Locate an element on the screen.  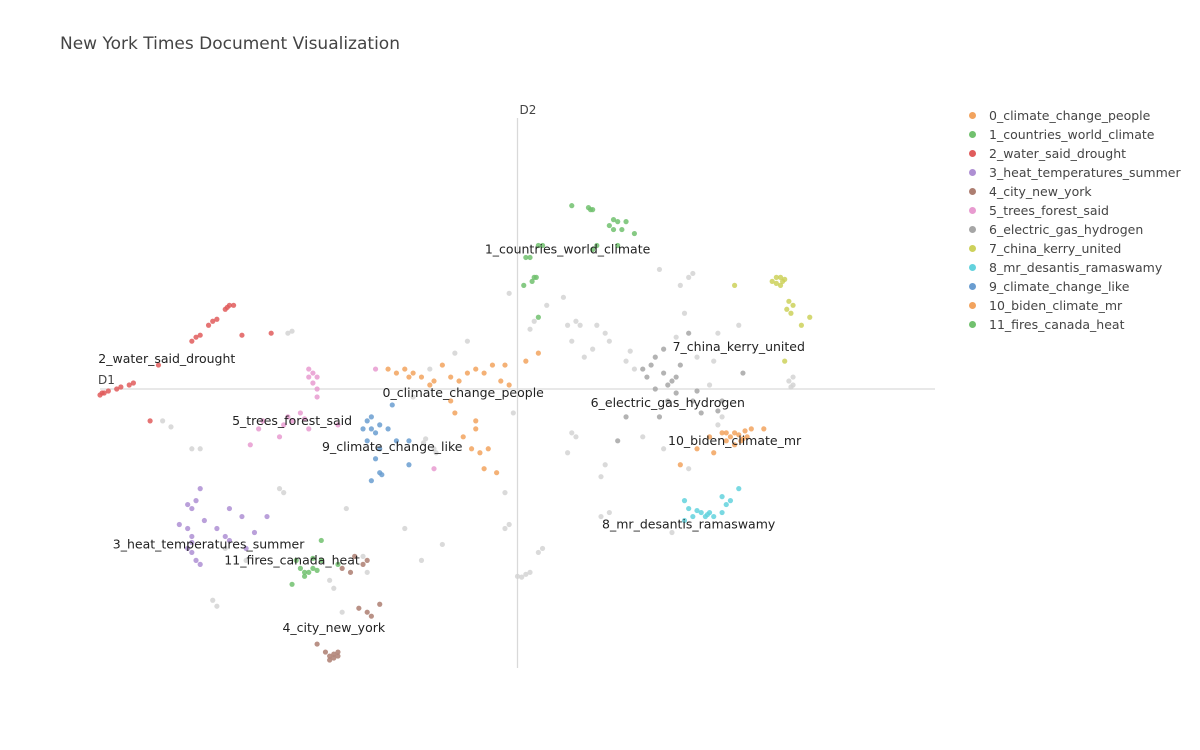
legend-item-1: 1_countries_world_climate is located at coordinates (1073, 134).